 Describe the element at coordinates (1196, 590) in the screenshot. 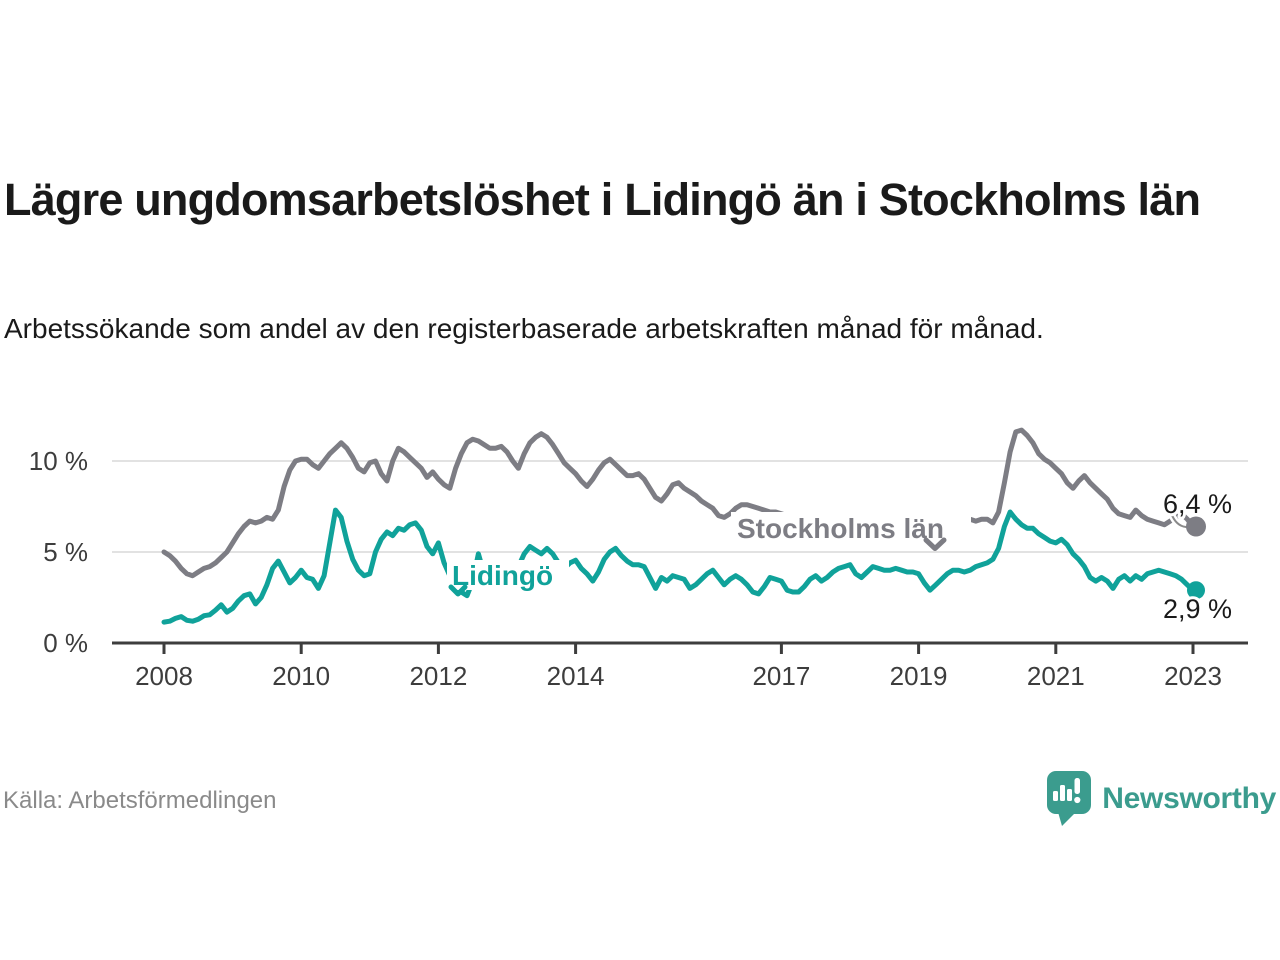

I see `series-end-dot-lidingo` at that location.